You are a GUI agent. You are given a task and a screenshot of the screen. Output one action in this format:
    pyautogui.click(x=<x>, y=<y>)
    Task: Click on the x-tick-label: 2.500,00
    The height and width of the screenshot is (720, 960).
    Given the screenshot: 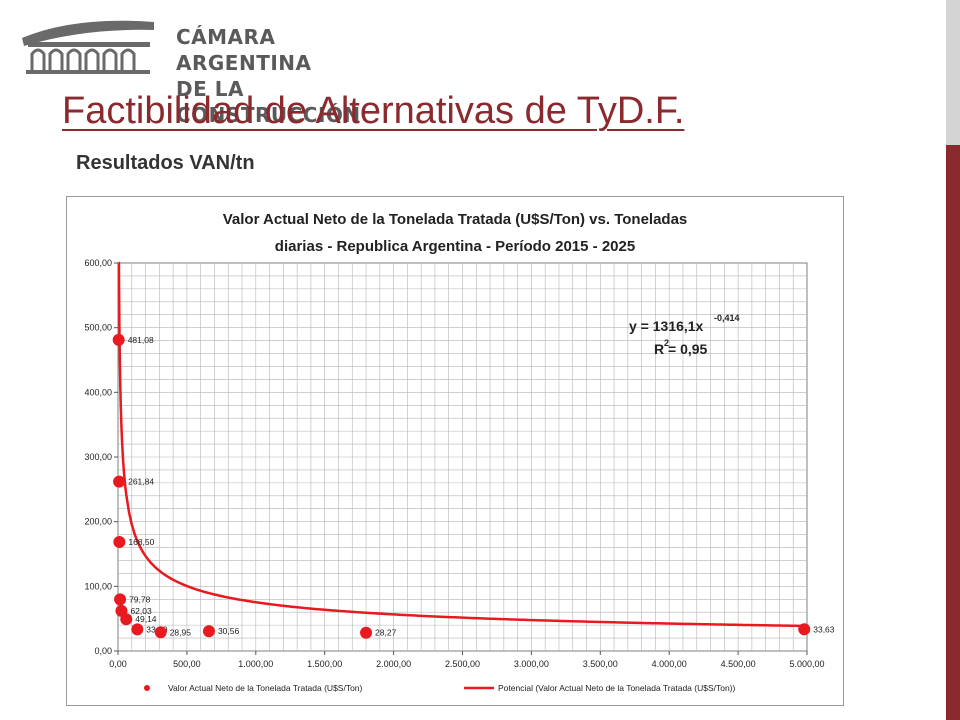 What is the action you would take?
    pyautogui.click(x=462, y=664)
    